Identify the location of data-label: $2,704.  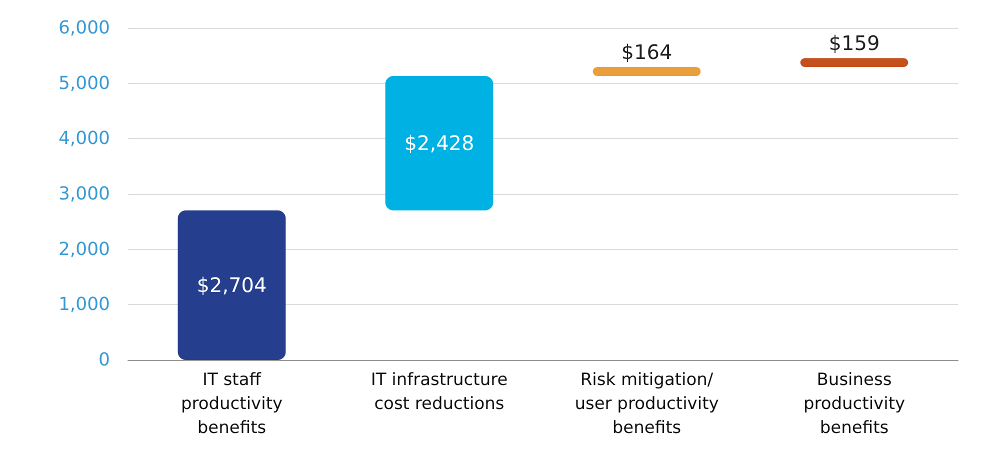
(231, 285).